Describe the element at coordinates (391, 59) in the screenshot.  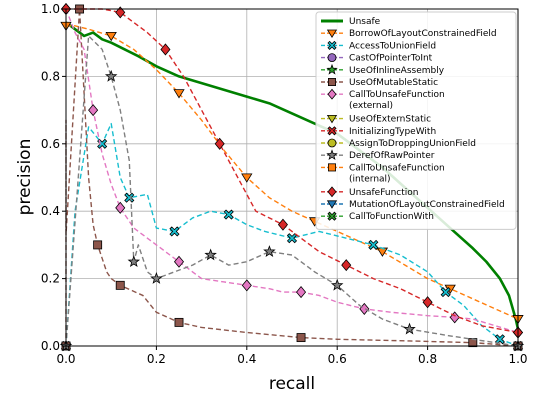
I see `legend-label: CastOfPointerToInt` at that location.